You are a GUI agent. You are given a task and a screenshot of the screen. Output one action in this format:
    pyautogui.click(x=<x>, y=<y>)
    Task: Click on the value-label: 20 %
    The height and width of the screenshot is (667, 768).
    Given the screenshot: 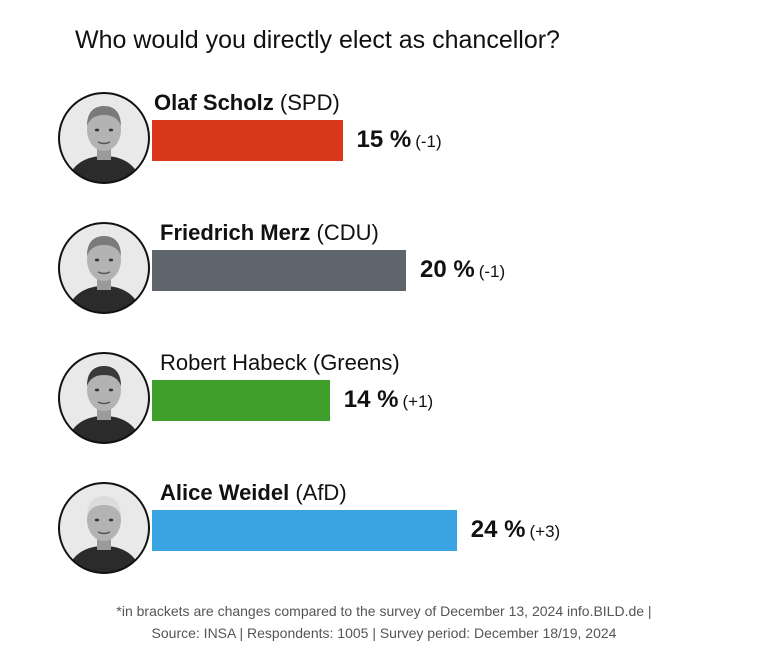 What is the action you would take?
    pyautogui.click(x=447, y=269)
    